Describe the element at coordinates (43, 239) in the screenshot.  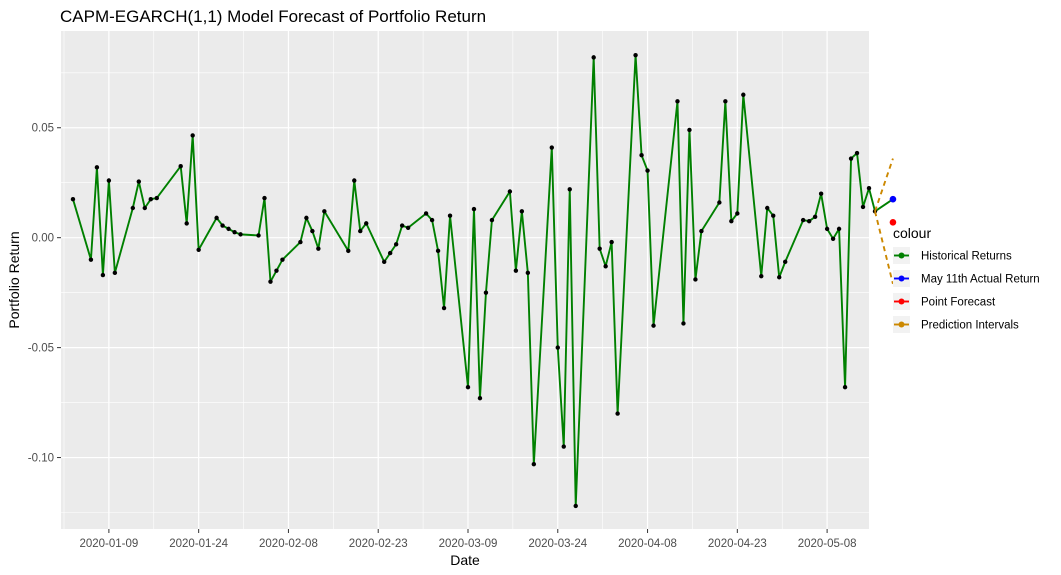
I see `y-tick-label: 0.00` at that location.